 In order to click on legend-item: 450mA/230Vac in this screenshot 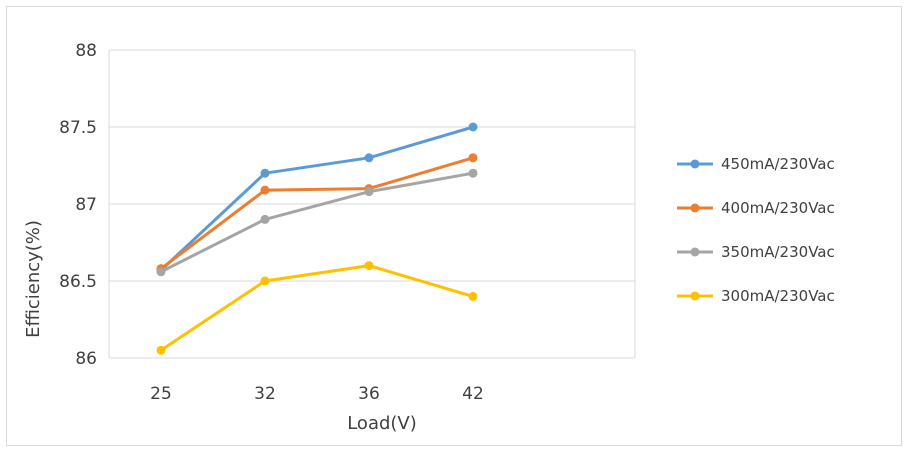, I will do `click(756, 164)`.